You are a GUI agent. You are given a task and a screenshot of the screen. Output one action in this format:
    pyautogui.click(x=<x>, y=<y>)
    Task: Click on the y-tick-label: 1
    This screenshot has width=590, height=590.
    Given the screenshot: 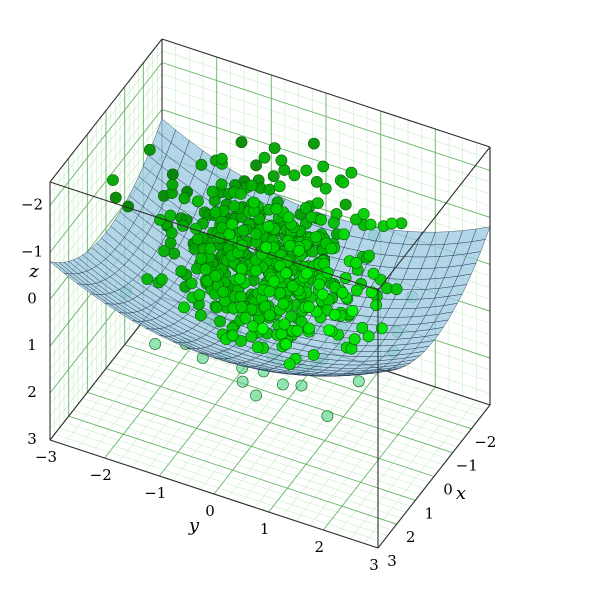 What is the action you would take?
    pyautogui.click(x=265, y=529)
    